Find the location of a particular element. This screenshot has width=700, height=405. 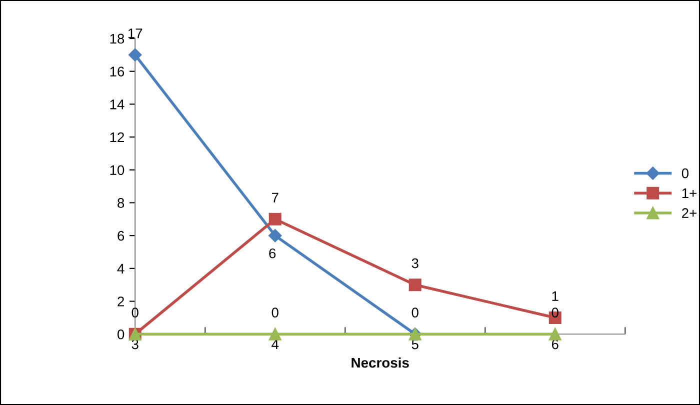

data-label: 6 is located at coordinates (272, 253).